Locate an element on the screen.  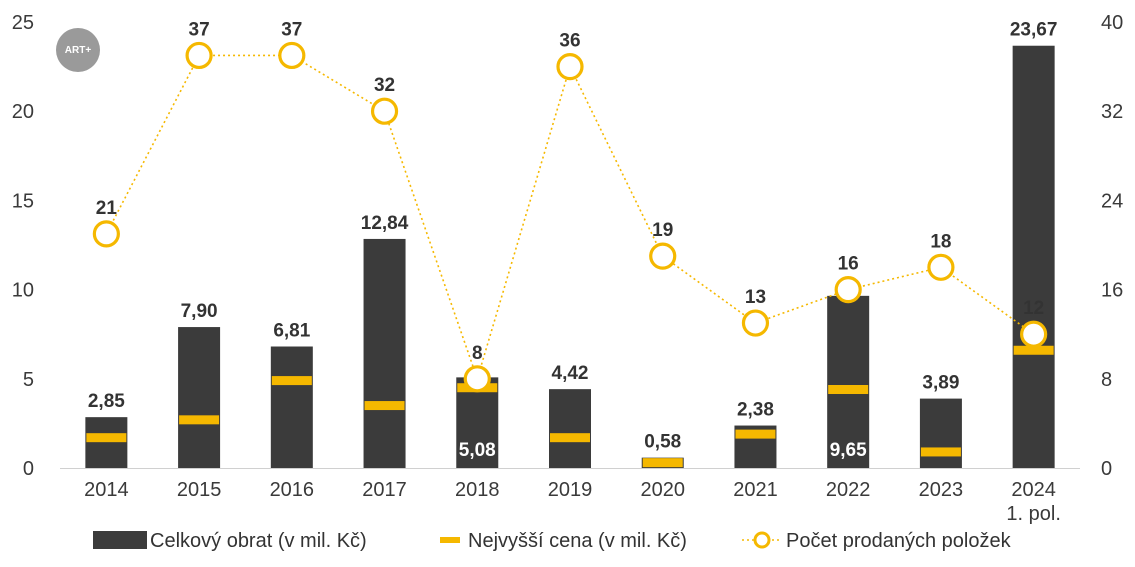
category-label: 2019 is located at coordinates (570, 490).